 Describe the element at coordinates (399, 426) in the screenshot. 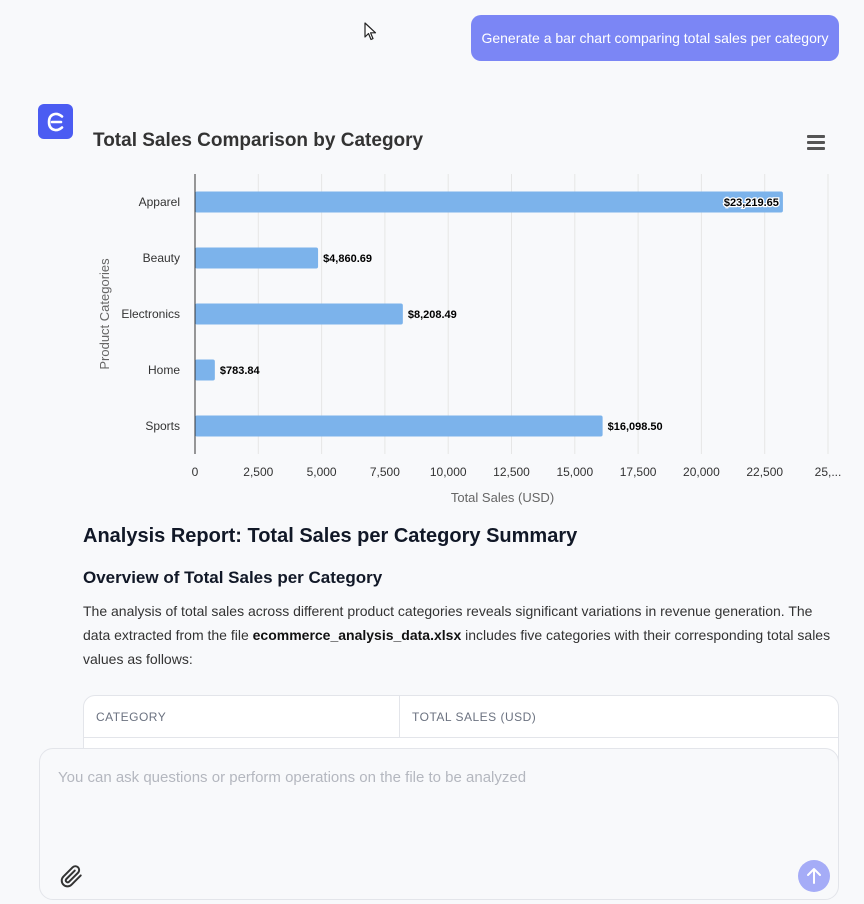

I see `bar-sports` at that location.